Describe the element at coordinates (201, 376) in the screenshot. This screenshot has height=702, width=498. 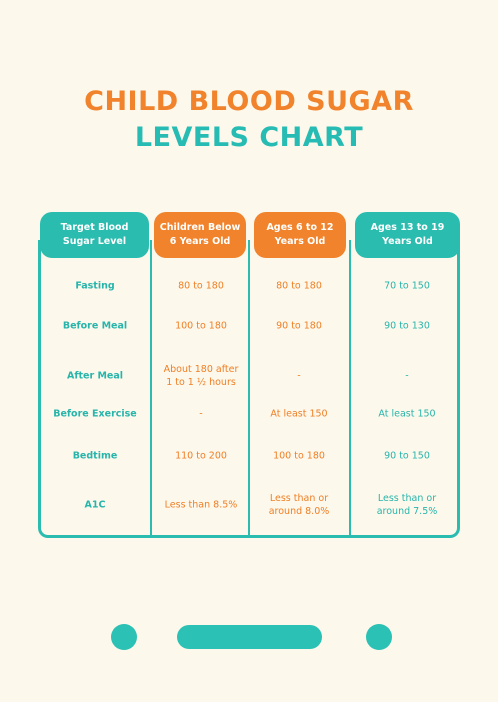
I see `value-below-6: About 180 after 1 to 1 ½ hours` at that location.